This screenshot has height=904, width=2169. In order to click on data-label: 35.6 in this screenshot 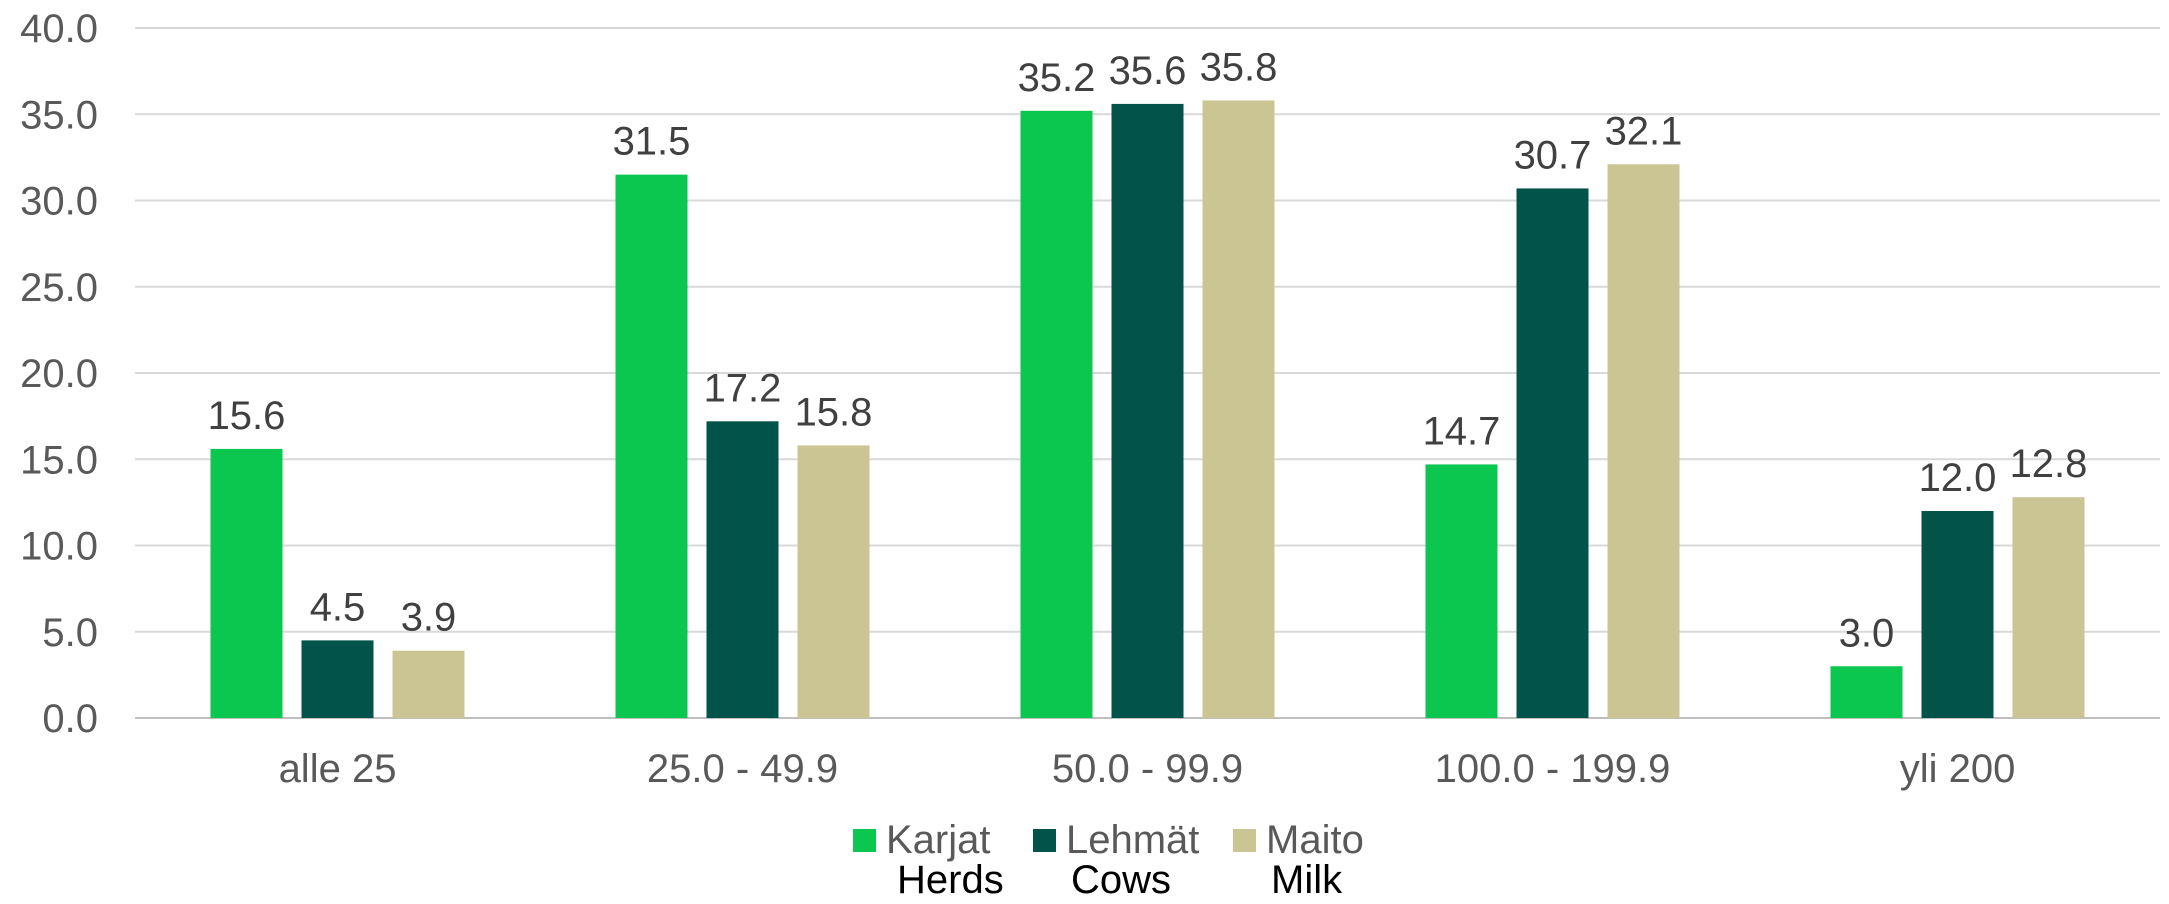, I will do `click(1148, 71)`.